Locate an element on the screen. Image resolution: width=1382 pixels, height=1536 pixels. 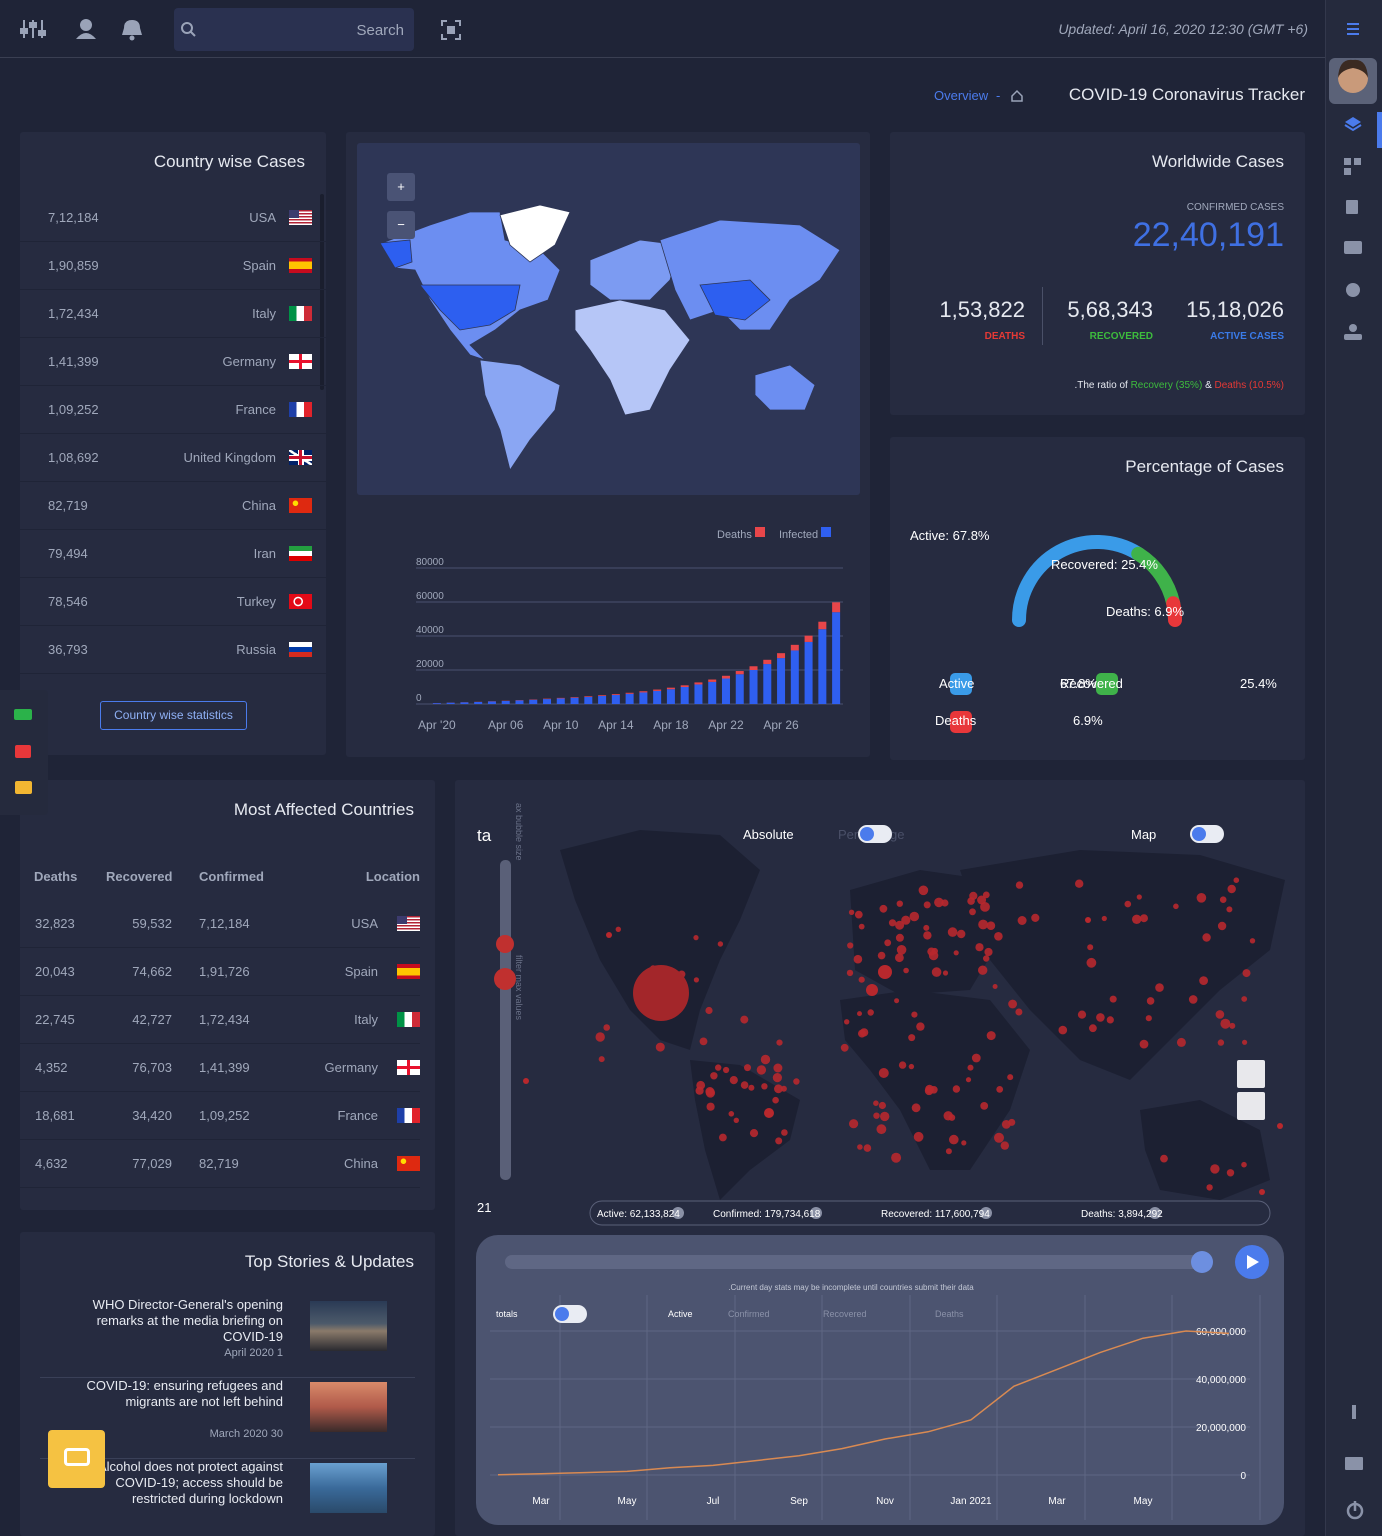
recovered-cell: 74,662 is located at coordinates (152, 971).